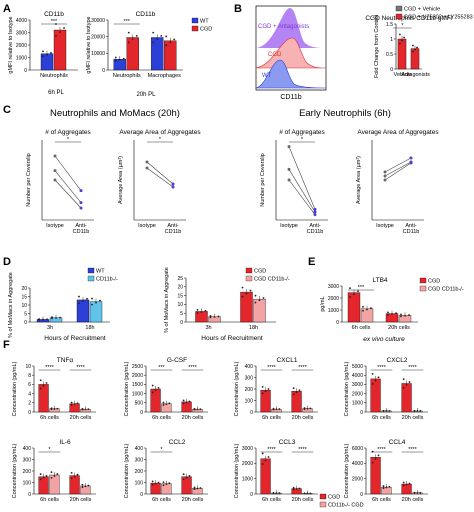 This screenshot has height=512, width=474. What do you see at coordinates (49, 418) in the screenshot?
I see `F1-xtick-label: 6h cells` at bounding box center [49, 418].